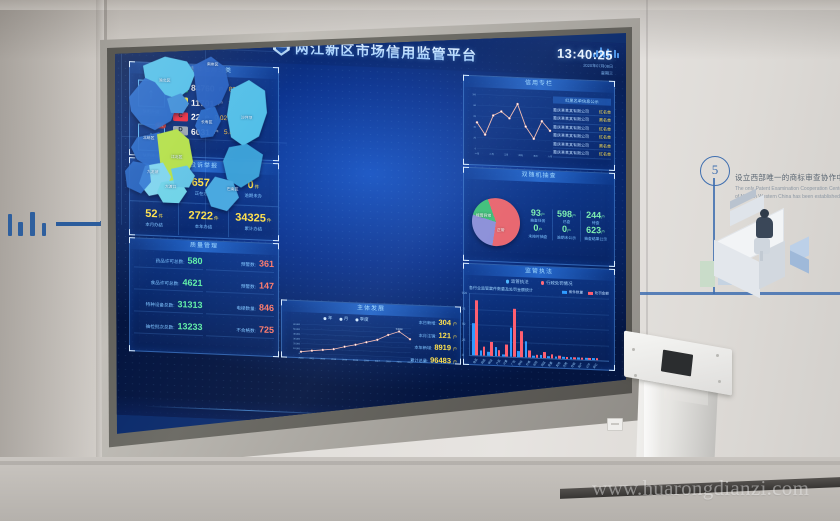 Image resolution: width=840 pixels, height=521 pixels. Describe the element at coordinates (240, 286) in the screenshot. I see `quality-row: 预警数: 147` at that location.